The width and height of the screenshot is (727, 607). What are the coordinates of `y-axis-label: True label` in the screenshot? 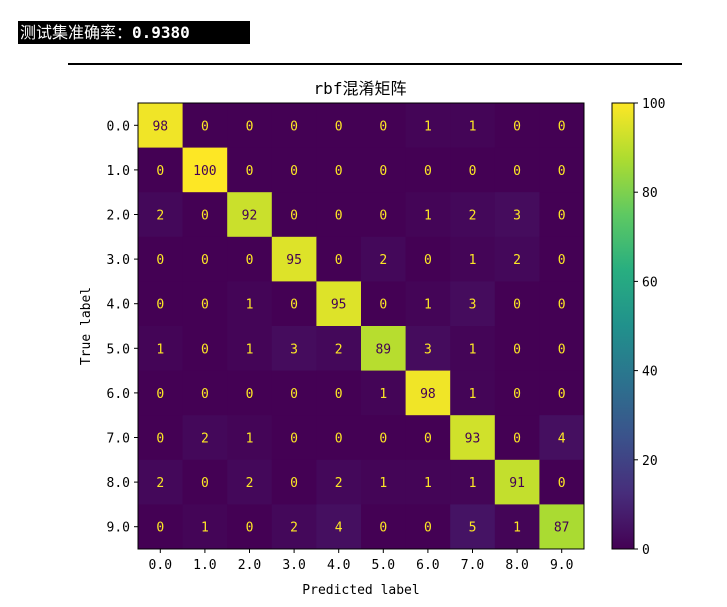 It's located at (86, 326).